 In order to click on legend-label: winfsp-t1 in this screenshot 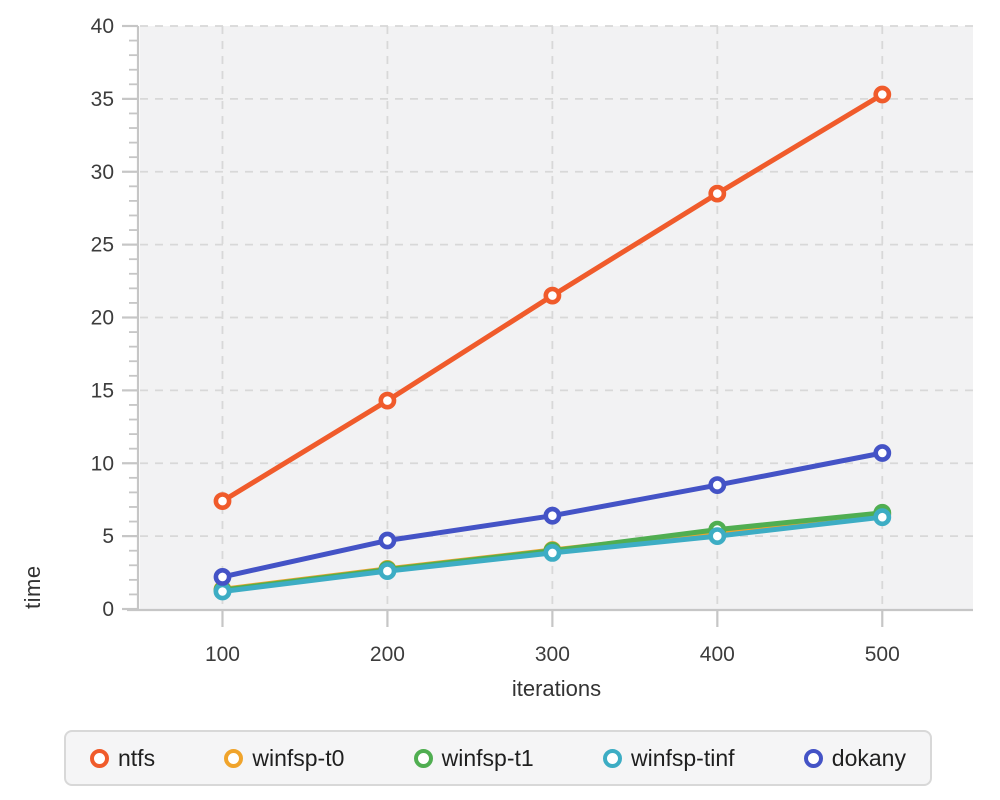, I will do `click(487, 757)`.